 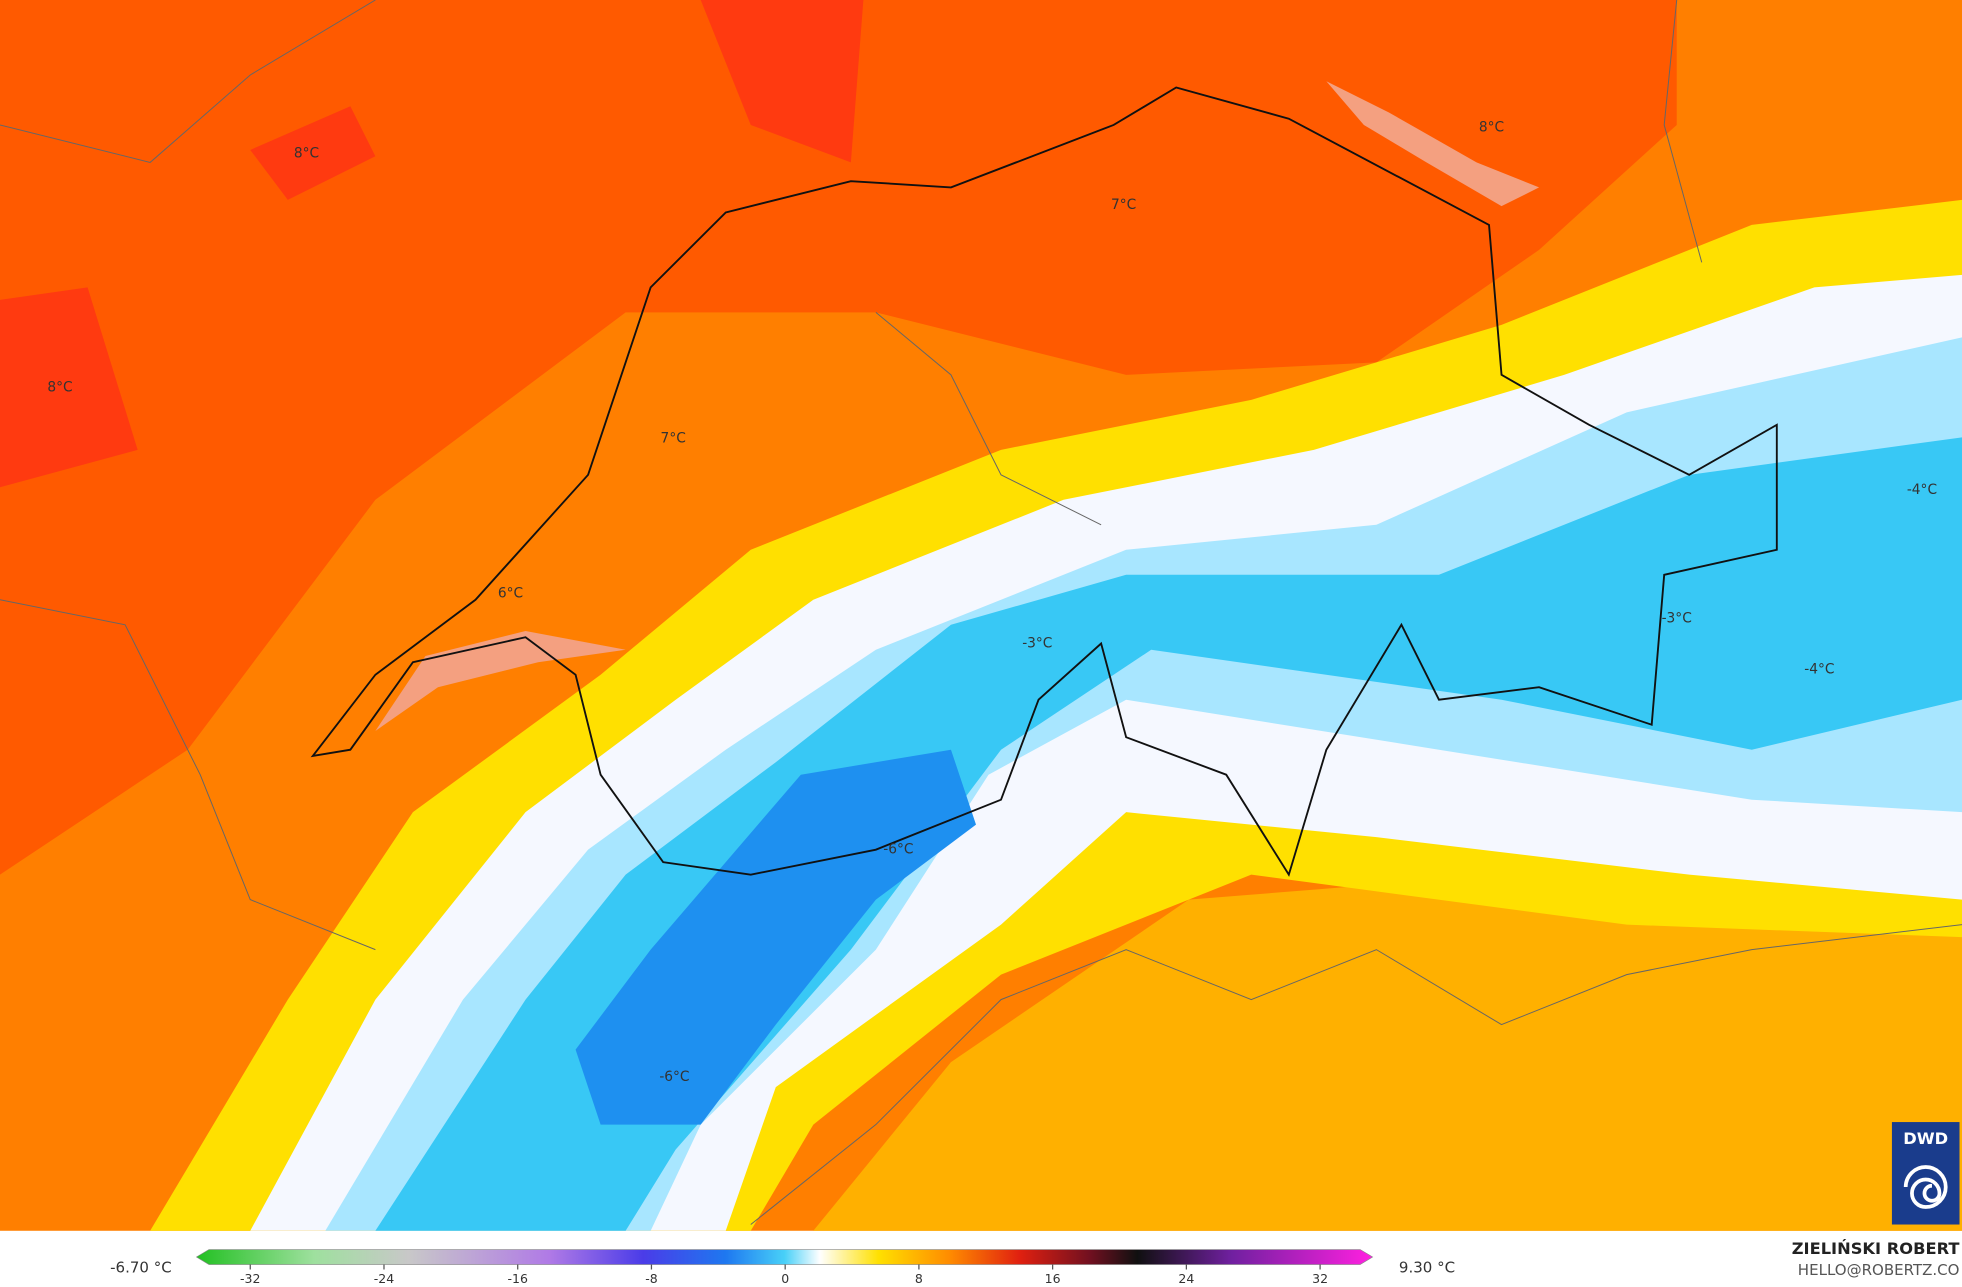 What do you see at coordinates (141, 1268) in the screenshot?
I see `min-label: -6.70 °C` at bounding box center [141, 1268].